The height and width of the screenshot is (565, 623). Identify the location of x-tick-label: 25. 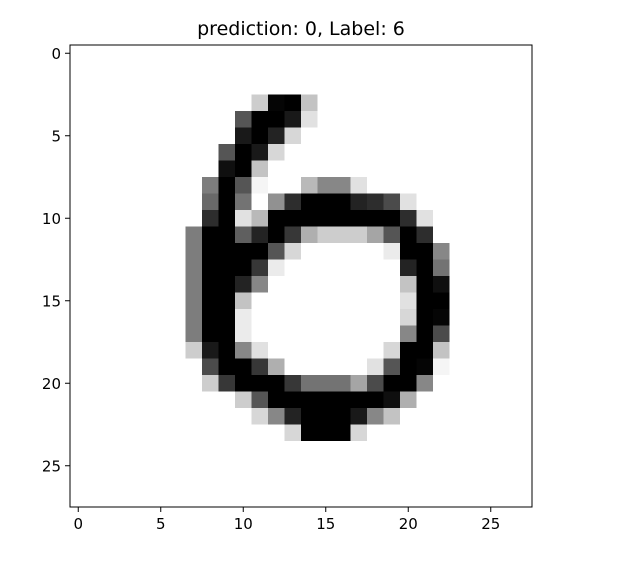
(490, 524).